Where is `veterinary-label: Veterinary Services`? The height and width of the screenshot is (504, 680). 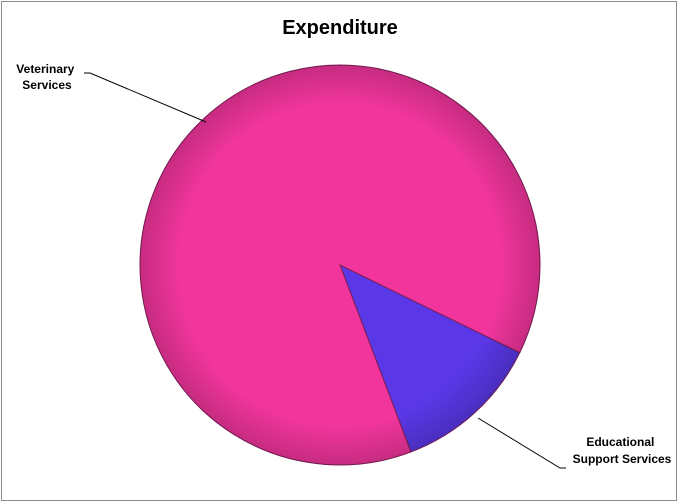
veterinary-label: Veterinary Services is located at coordinates (46, 77).